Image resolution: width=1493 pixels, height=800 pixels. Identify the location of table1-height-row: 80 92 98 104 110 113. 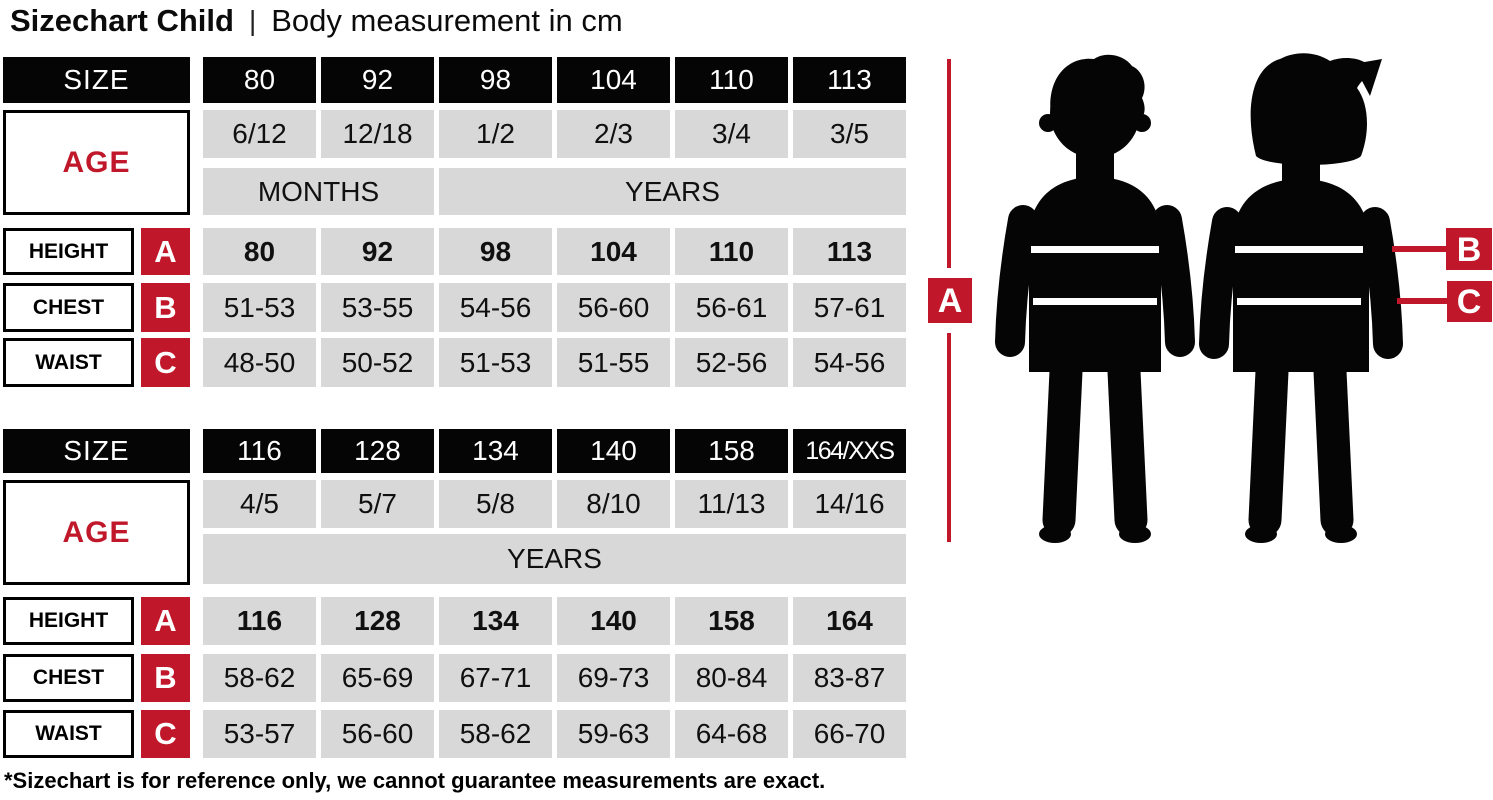
(554, 251).